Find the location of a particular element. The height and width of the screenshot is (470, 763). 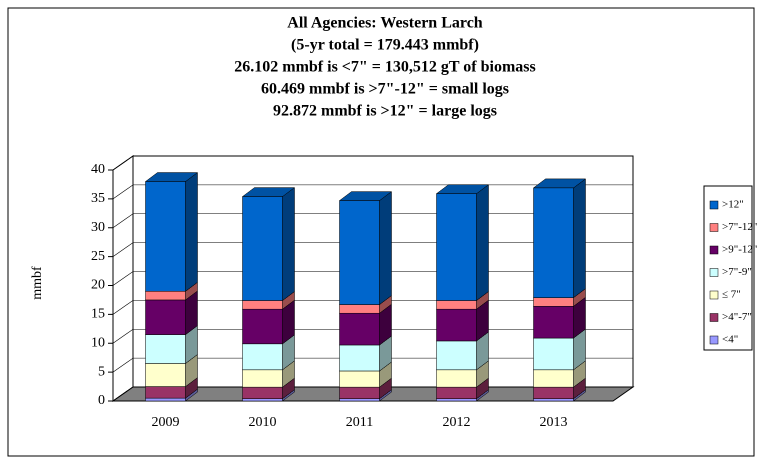

y-tick-label: 35 is located at coordinates (98, 198).